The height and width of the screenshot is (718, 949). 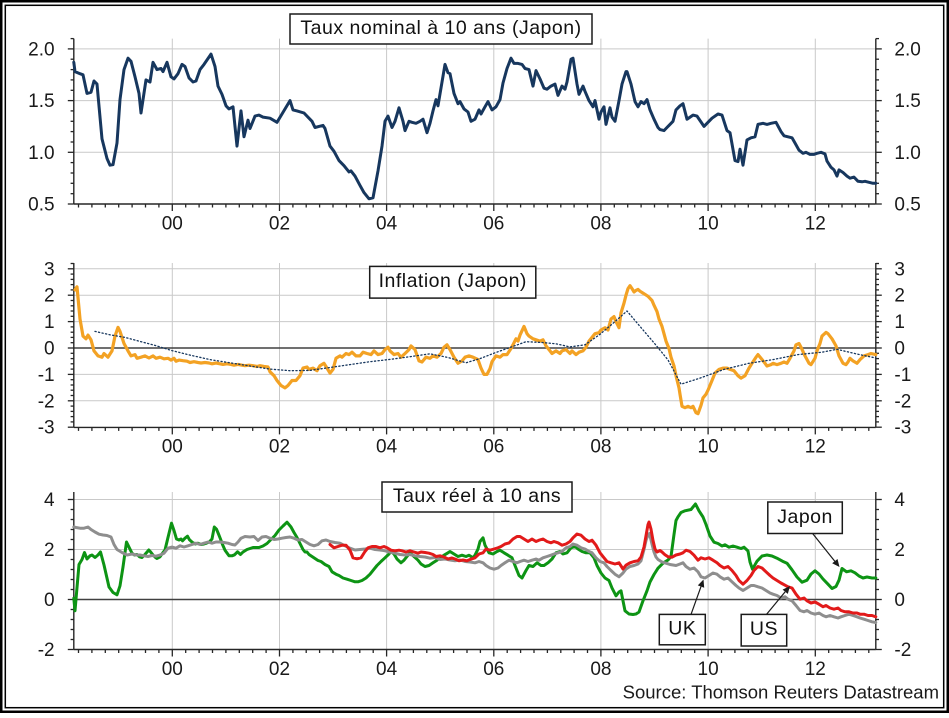 I want to click on svg-text:Source: Thomson Reuters Datast: Source: Thomson Reuters Datastream, so click(x=781, y=692).